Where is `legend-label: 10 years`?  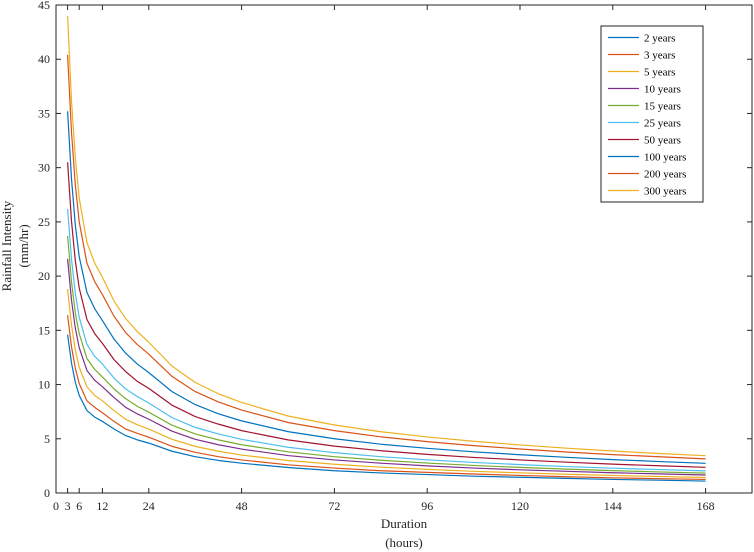
legend-label: 10 years is located at coordinates (662, 90).